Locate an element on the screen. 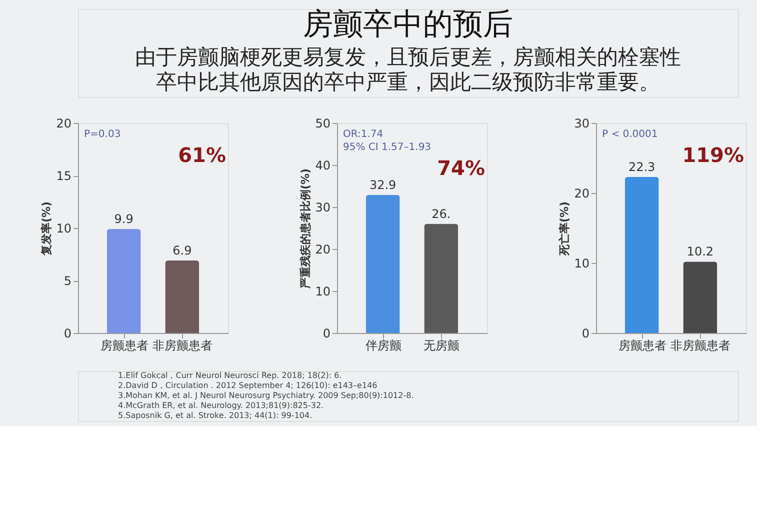 The height and width of the screenshot is (518, 768). text: 3.Mohan KM, et al. J Neurol Neurosurg Psychiatry. 2009 Sep;80(9):1012-8. is located at coordinates (266, 395).